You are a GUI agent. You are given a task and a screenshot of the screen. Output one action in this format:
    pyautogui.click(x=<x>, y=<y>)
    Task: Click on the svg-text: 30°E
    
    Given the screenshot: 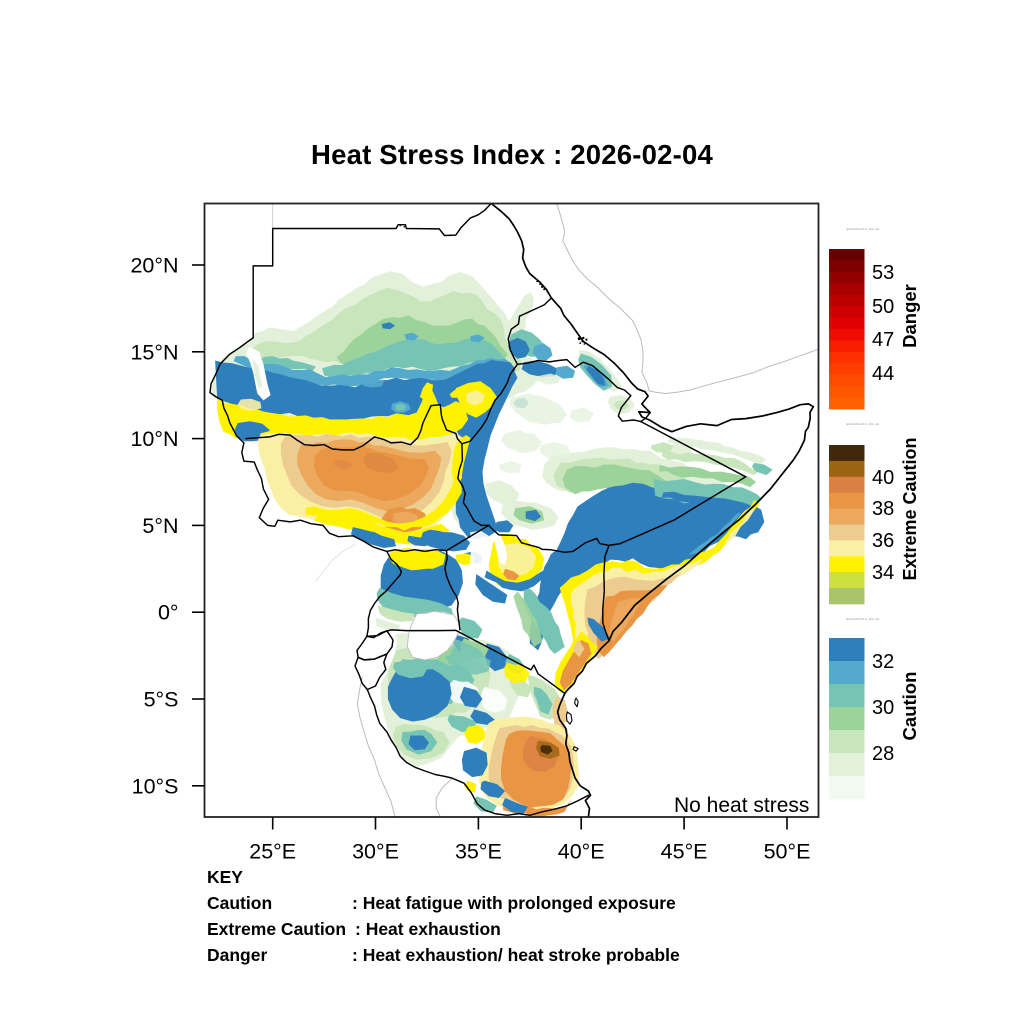 What is the action you would take?
    pyautogui.click(x=375, y=852)
    